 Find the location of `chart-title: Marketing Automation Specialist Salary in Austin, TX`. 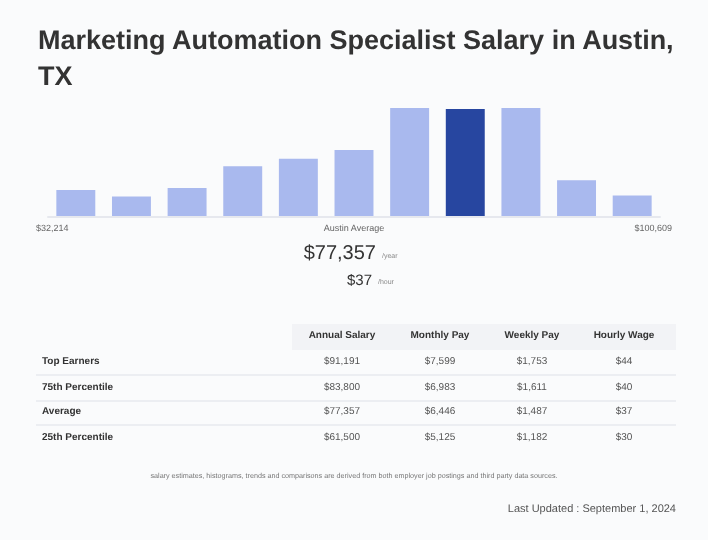

chart-title: Marketing Automation Specialist Salary in Austin, TX is located at coordinates (360, 58).